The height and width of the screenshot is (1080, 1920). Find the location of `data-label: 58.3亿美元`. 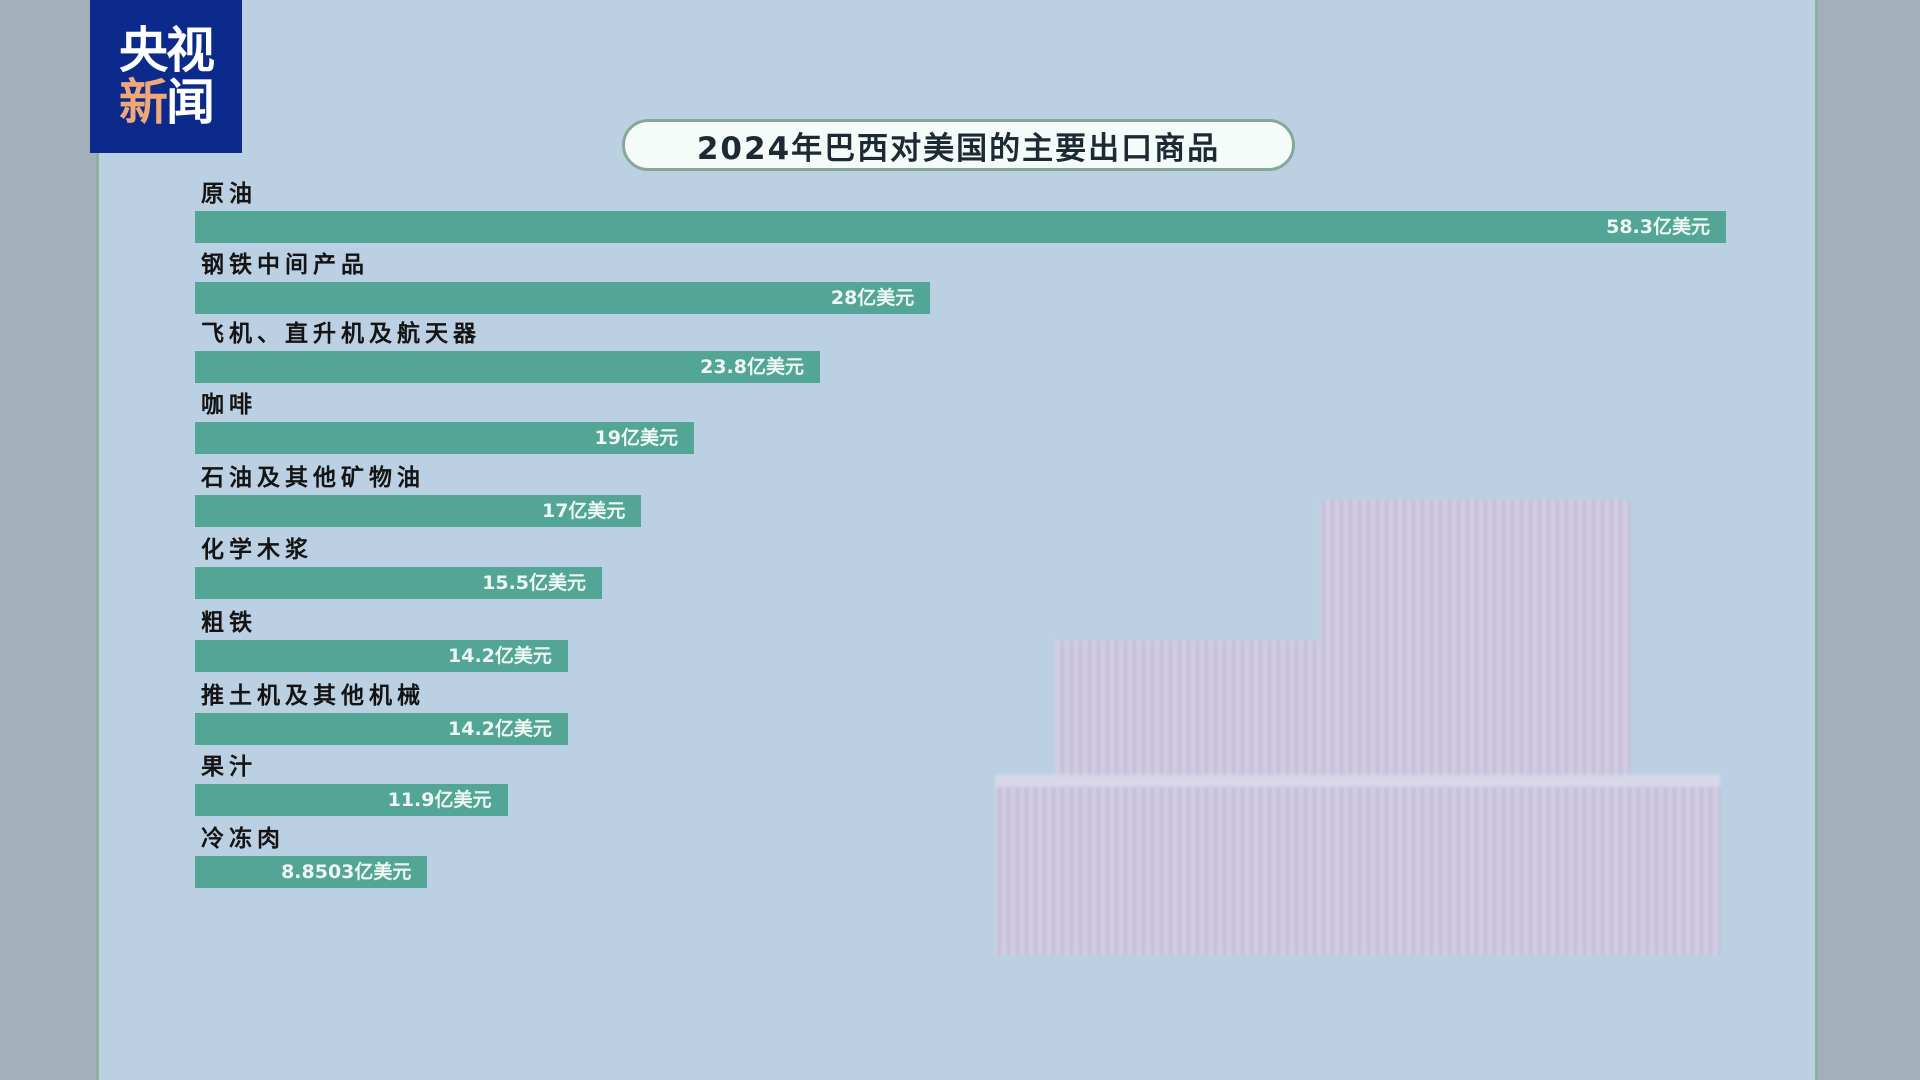

data-label: 58.3亿美元 is located at coordinates (1658, 227).